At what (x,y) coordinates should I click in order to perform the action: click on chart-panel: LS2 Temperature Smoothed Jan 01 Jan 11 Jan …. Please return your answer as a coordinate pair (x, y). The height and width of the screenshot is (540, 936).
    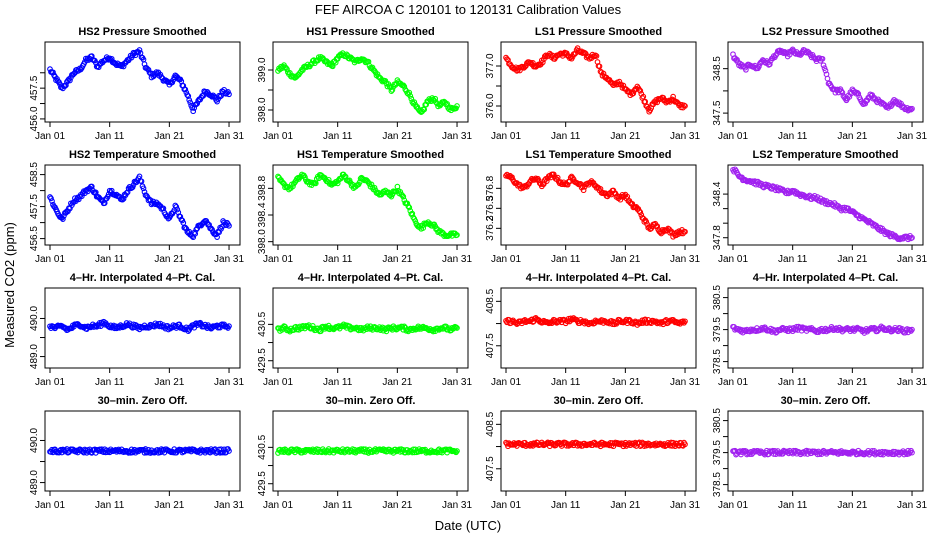
    Looking at the image, I should click on (819, 207).